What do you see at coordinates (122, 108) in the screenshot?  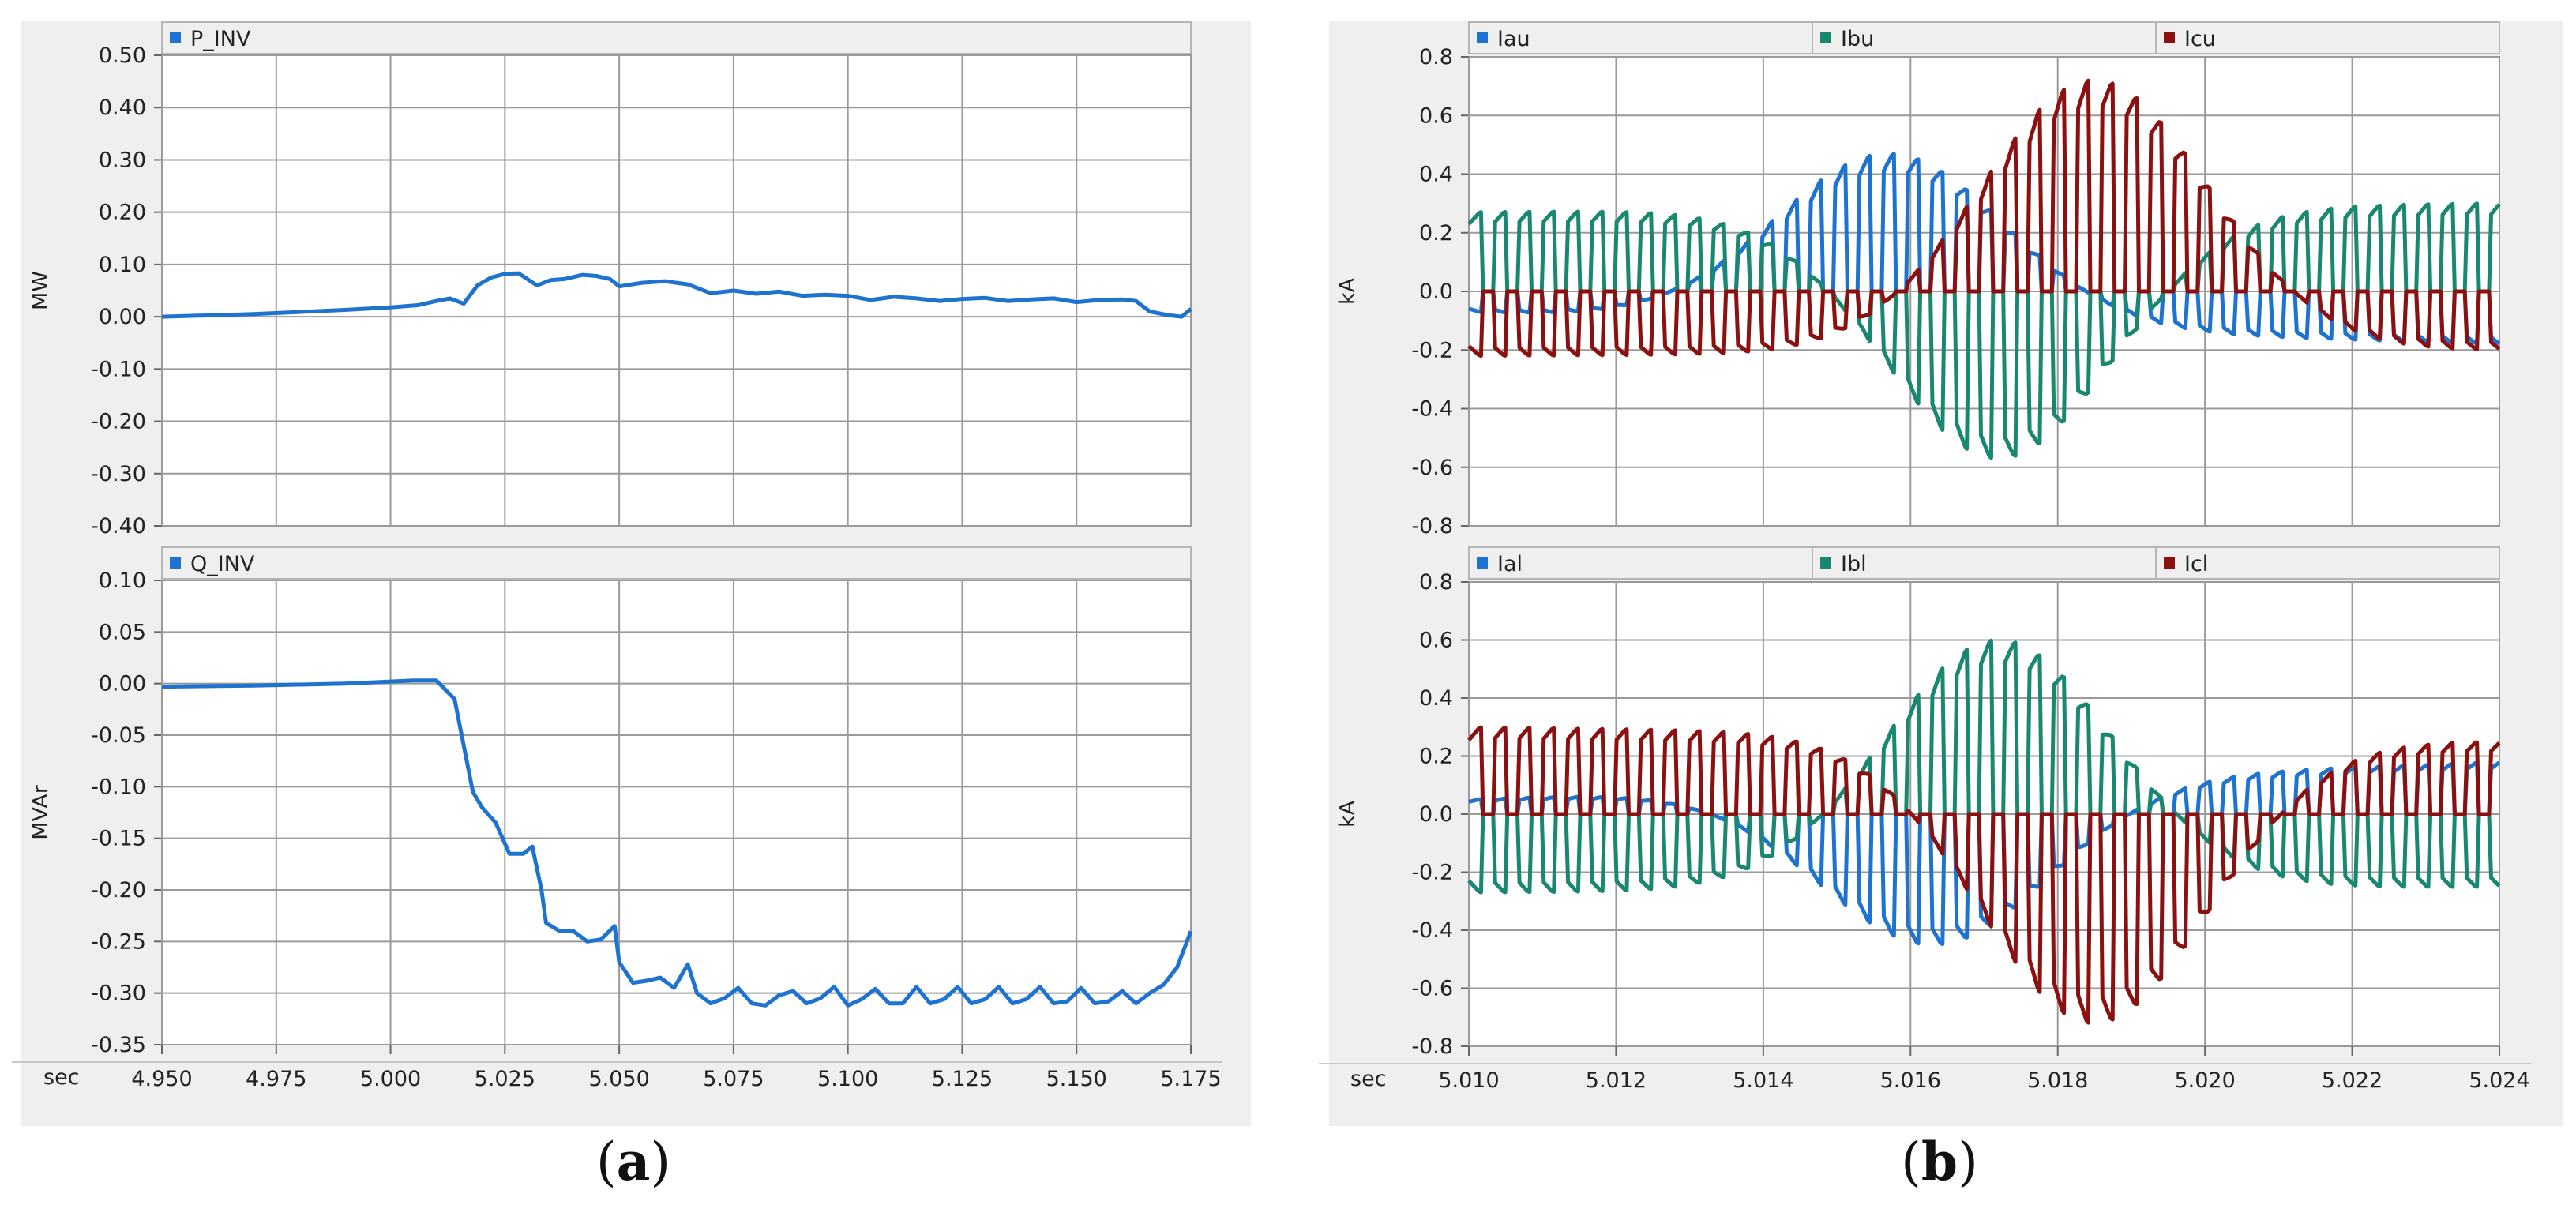 I see `y-tick-label: 0.40` at bounding box center [122, 108].